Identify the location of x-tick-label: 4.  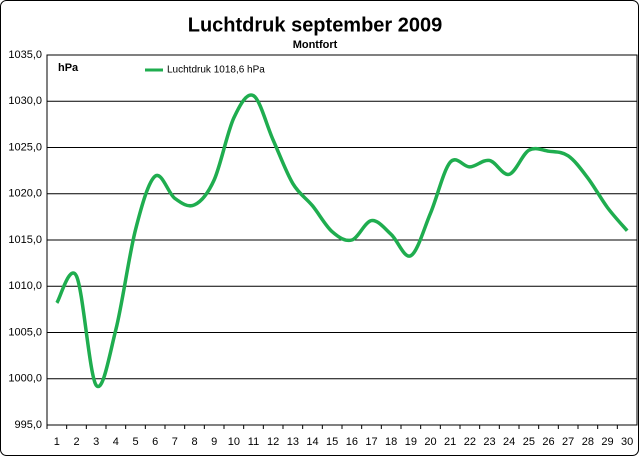
(116, 442).